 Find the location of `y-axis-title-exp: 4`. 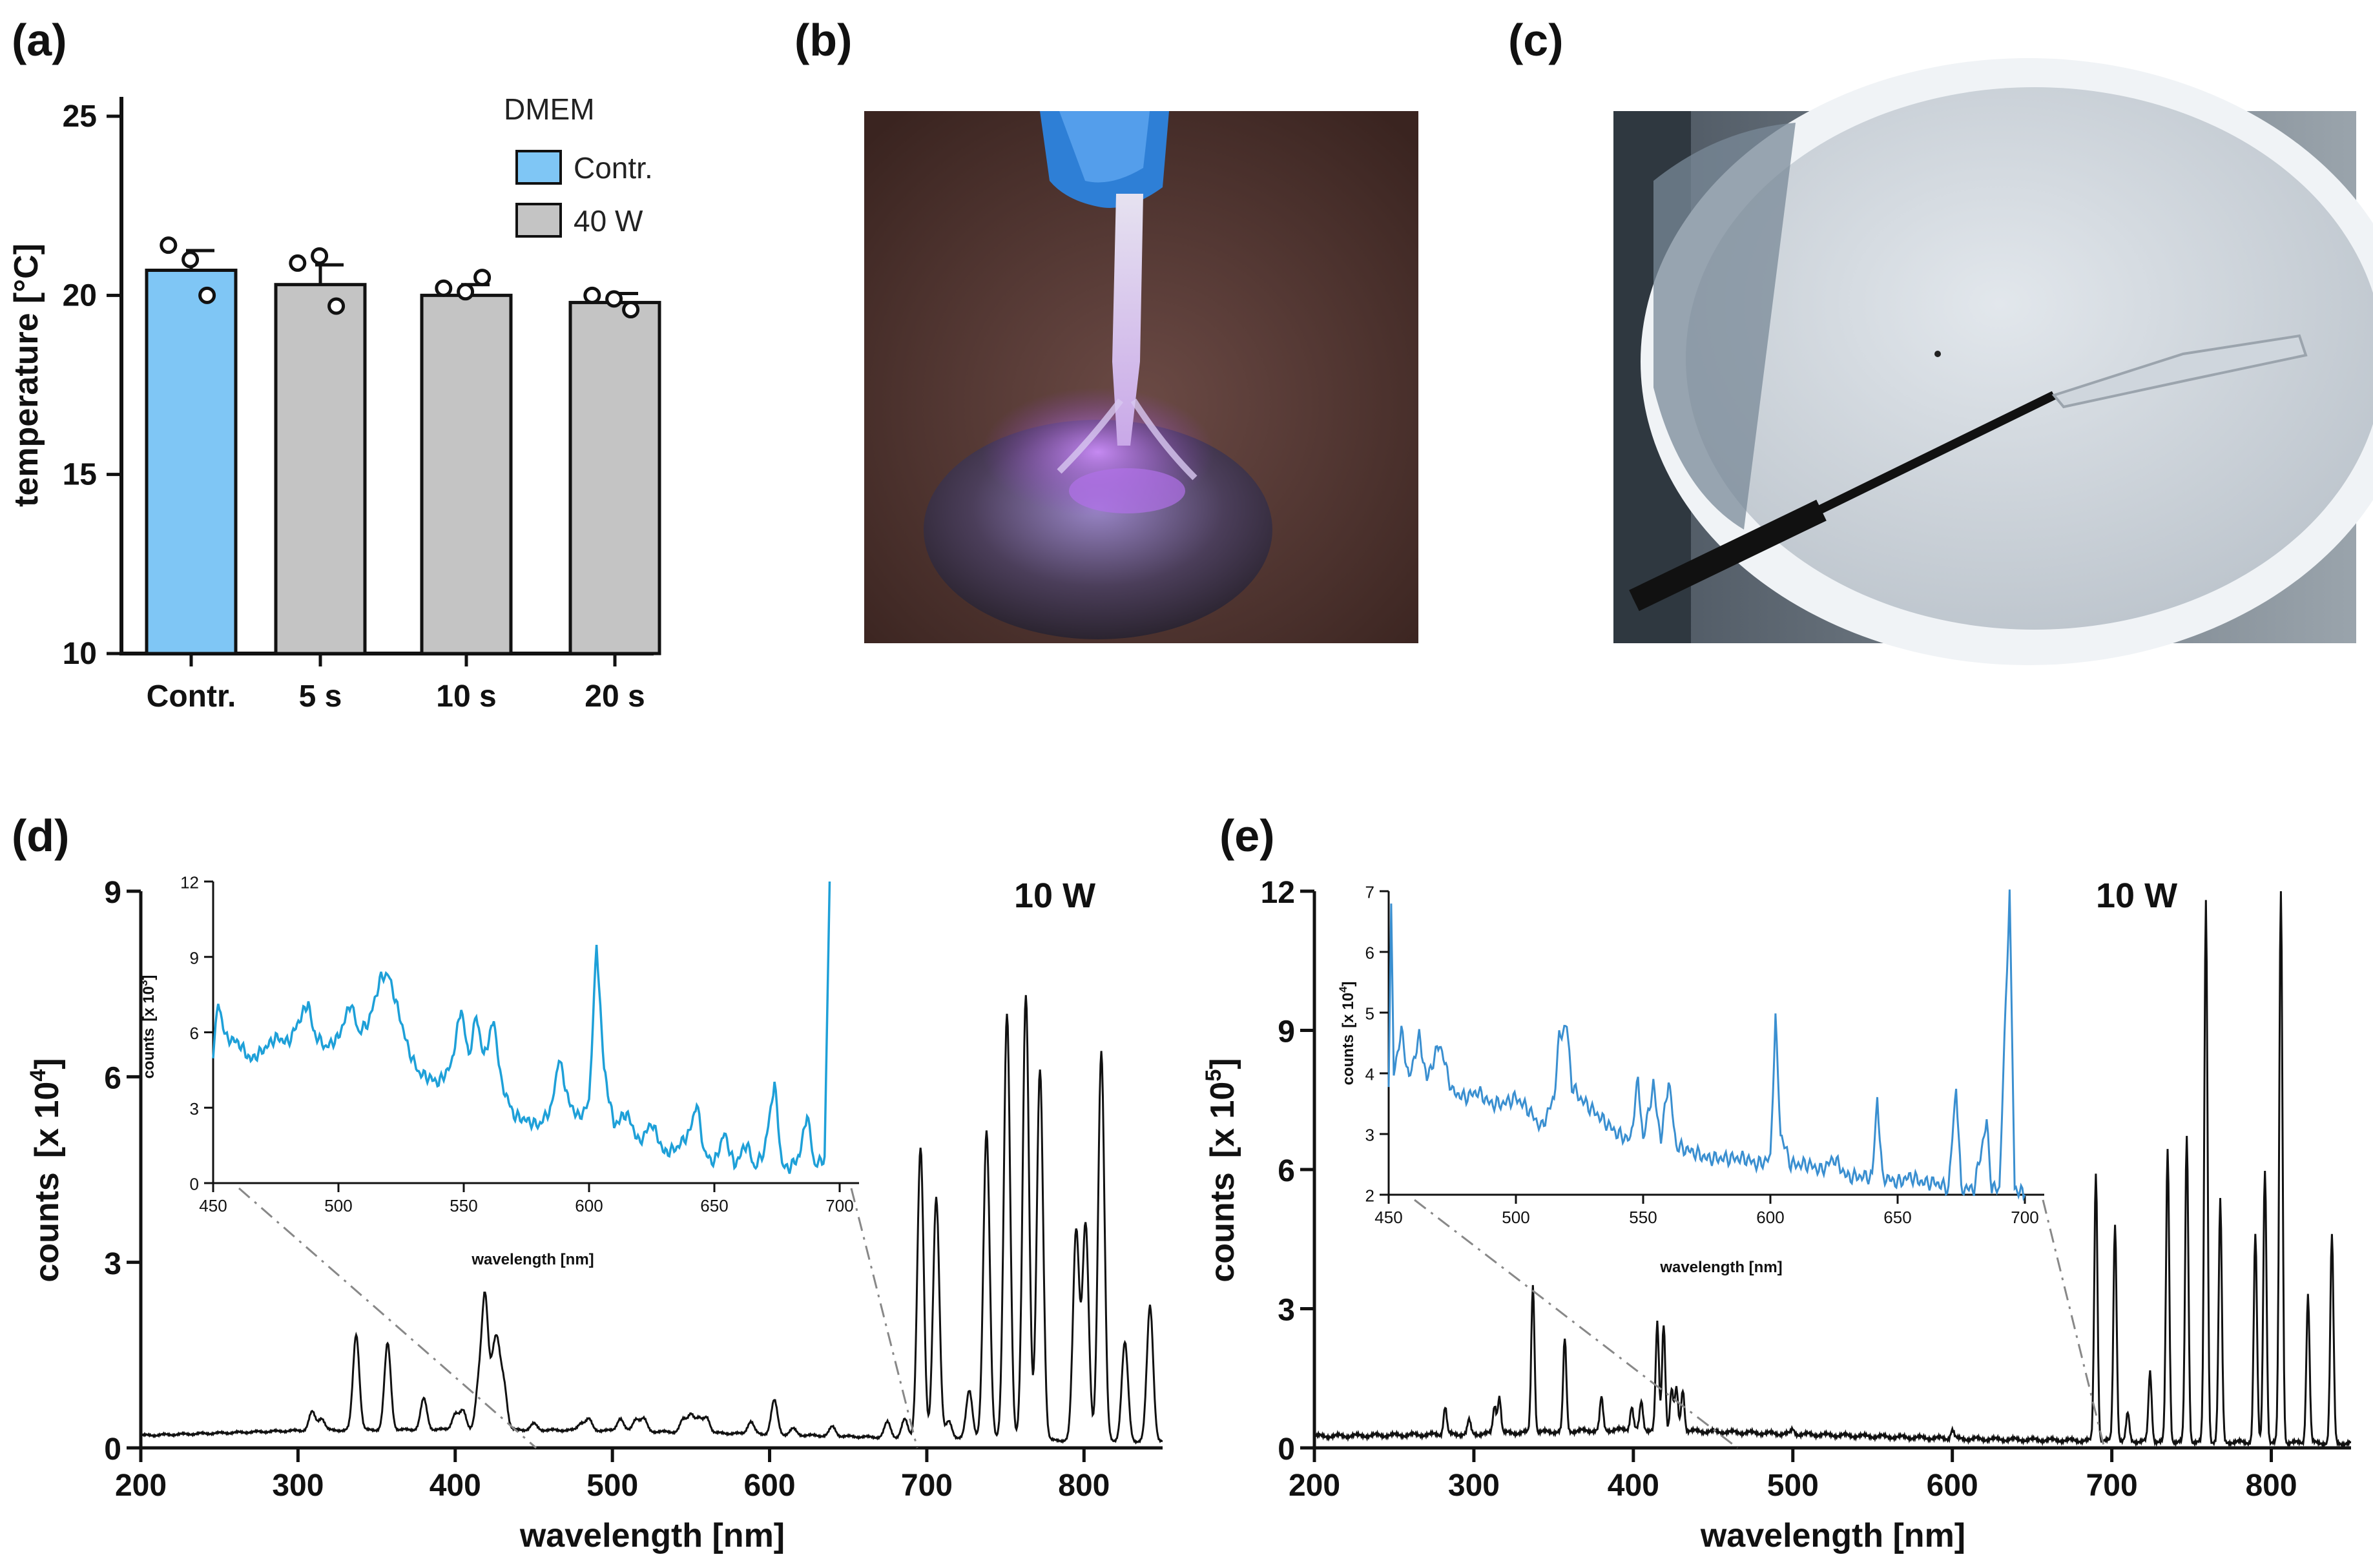

y-axis-title-exp: 4 is located at coordinates (38, 1075).